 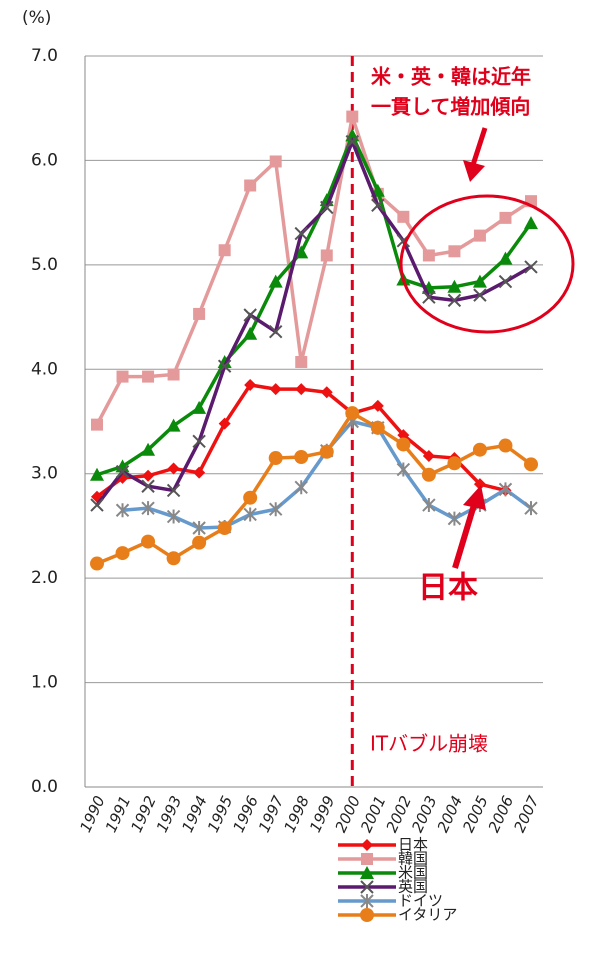 What do you see at coordinates (44, 369) in the screenshot?
I see `y-tick-label: 4.0` at bounding box center [44, 369].